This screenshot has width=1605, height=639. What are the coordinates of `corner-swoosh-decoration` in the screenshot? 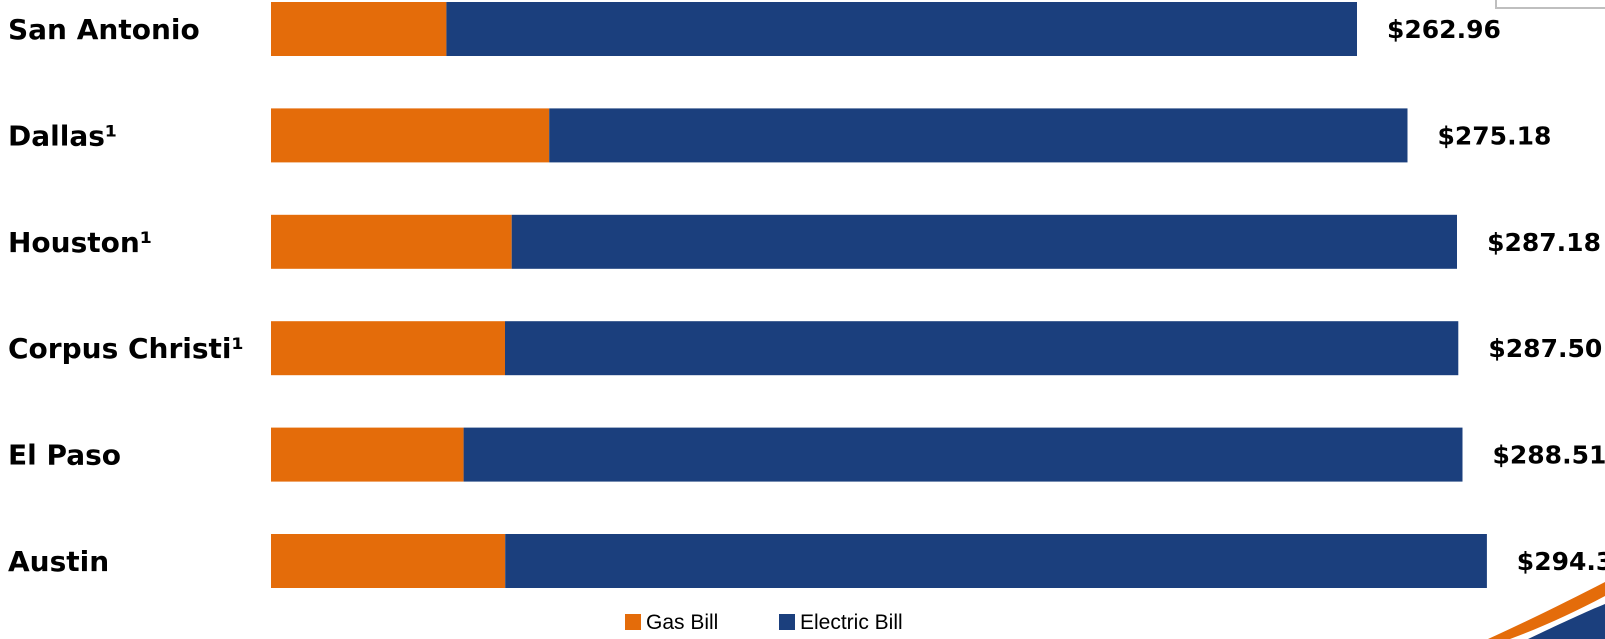 It's located at (1546, 319).